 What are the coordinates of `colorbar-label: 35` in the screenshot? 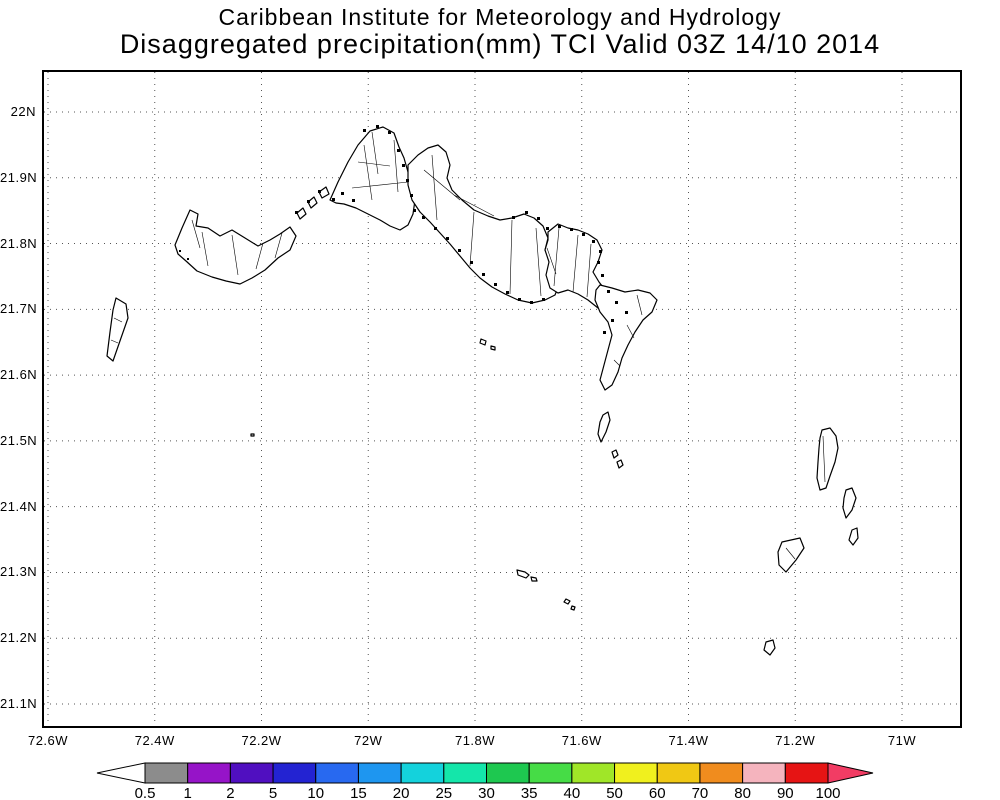 It's located at (529, 792).